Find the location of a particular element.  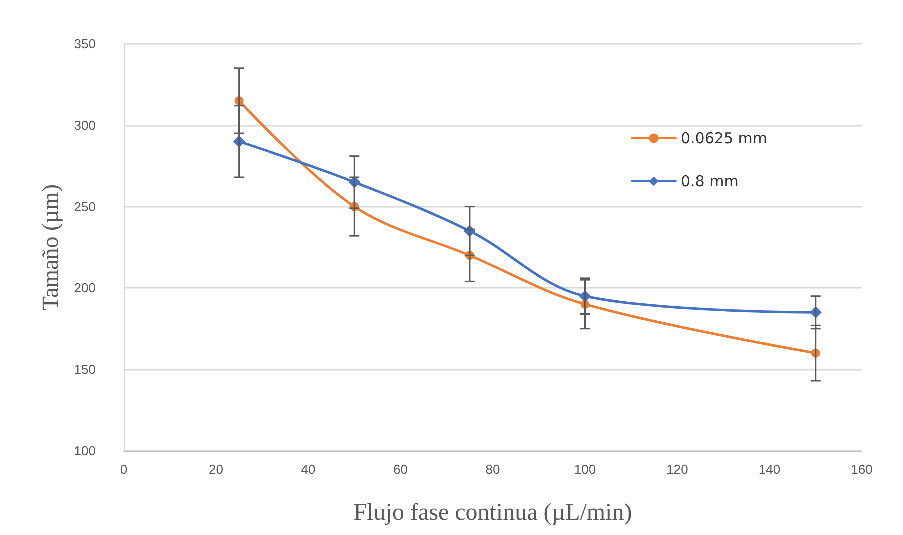

x-tick-label: 160 is located at coordinates (862, 469).